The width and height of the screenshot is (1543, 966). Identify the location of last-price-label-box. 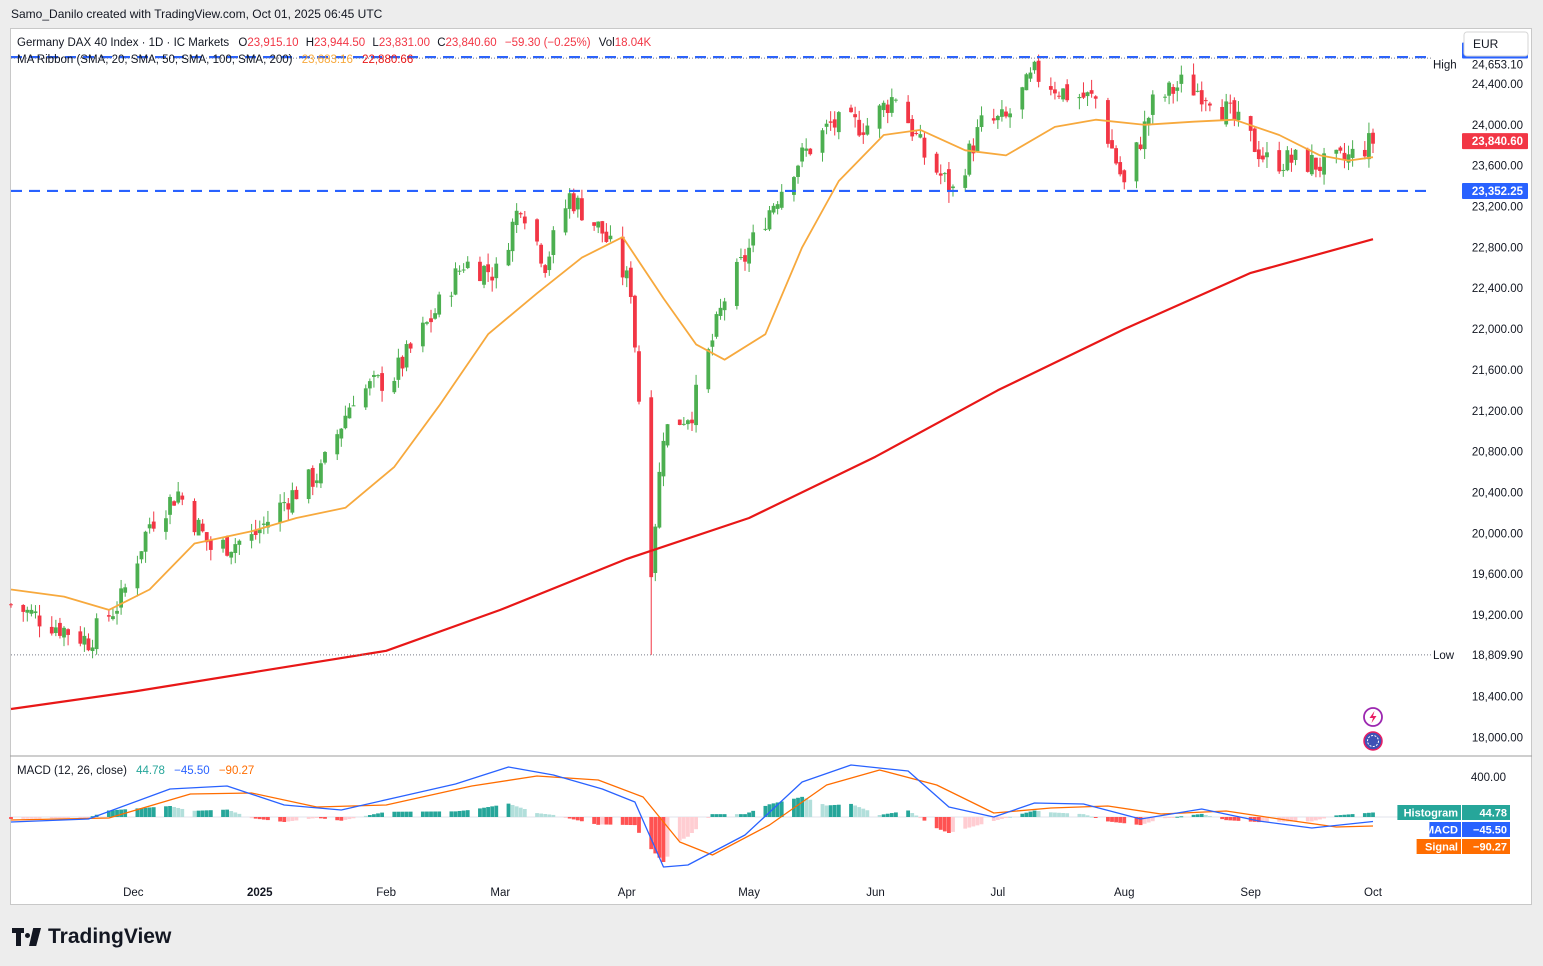
(1495, 141).